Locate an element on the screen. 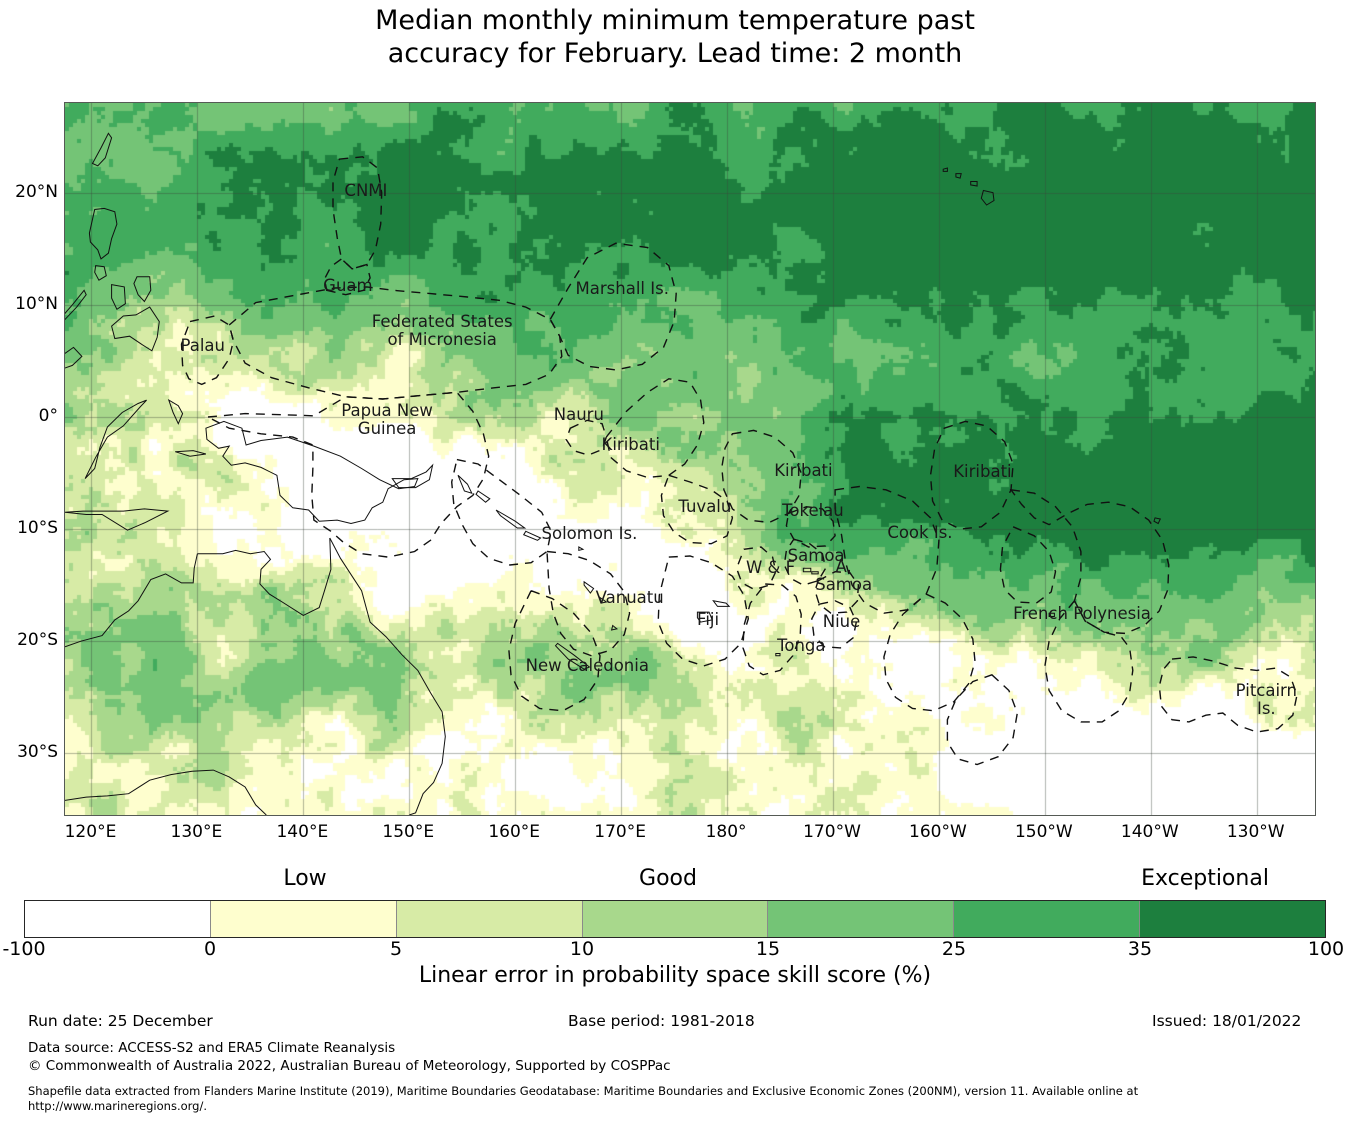  colorbar-qualitative-labels: Low Good Exceptional is located at coordinates (675, 880).